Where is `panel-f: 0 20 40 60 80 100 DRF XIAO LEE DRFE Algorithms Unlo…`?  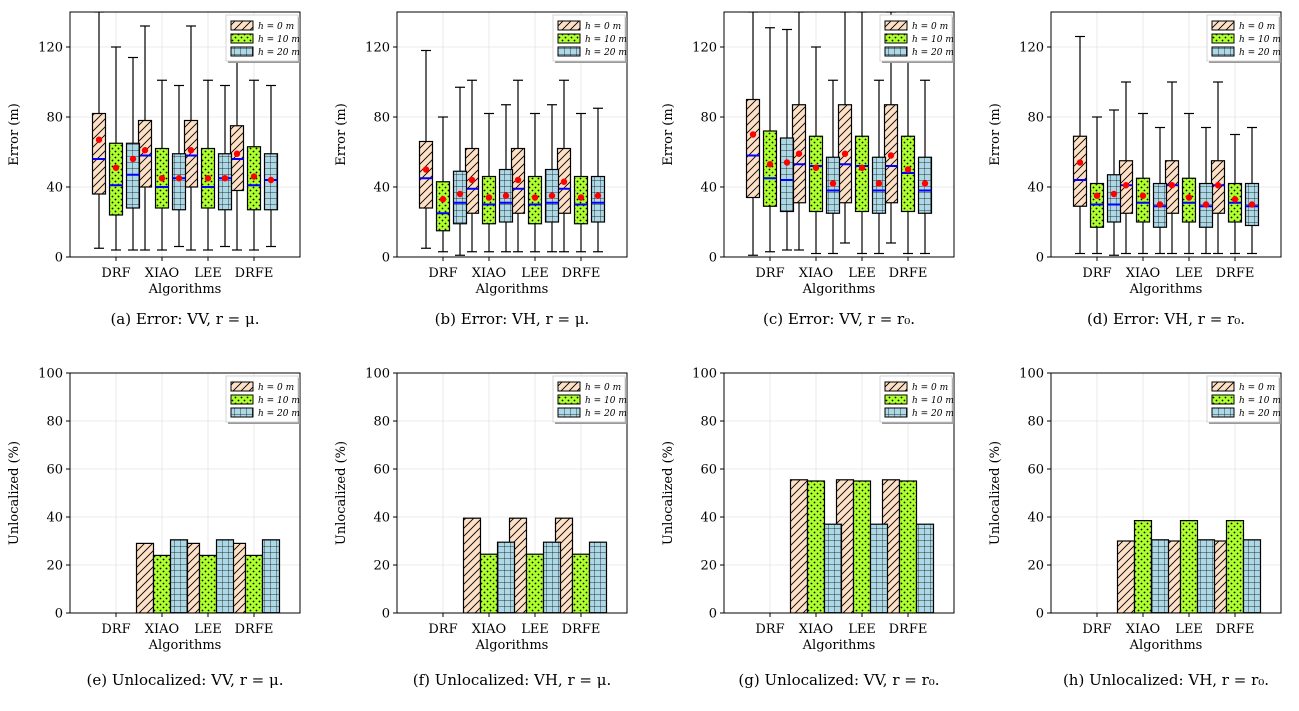
panel-f: 0 20 40 60 80 100 DRF XIAO LEE DRFE Algorithms Unlo… is located at coordinates (481, 510).